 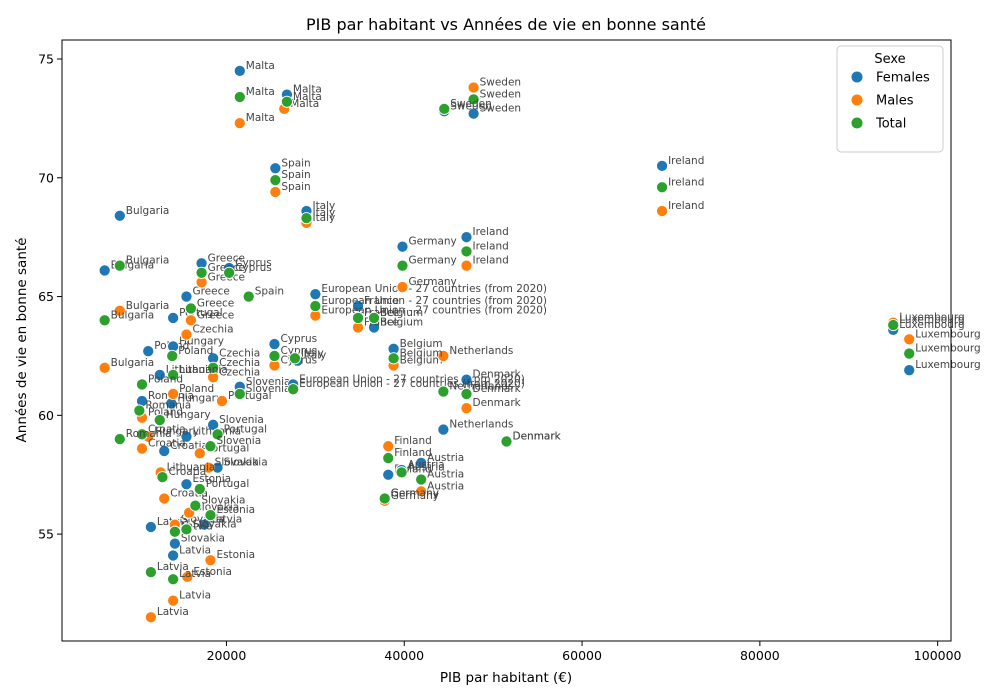 I want to click on x-tick-label: 100000, so click(x=938, y=655).